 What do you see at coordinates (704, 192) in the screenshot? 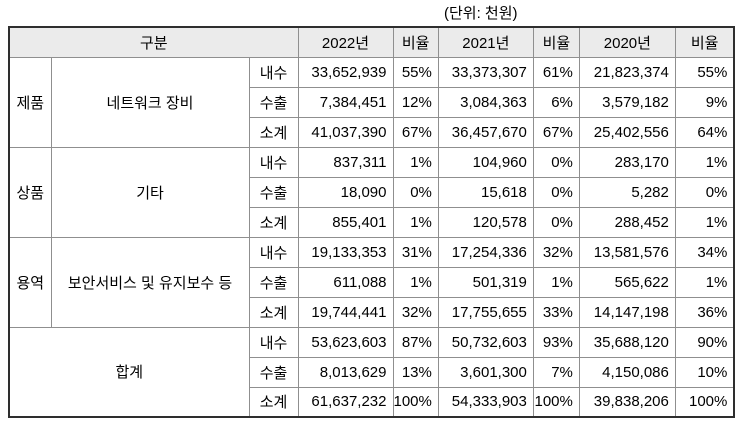
I see `ratio-2020-cell: 0%` at bounding box center [704, 192].